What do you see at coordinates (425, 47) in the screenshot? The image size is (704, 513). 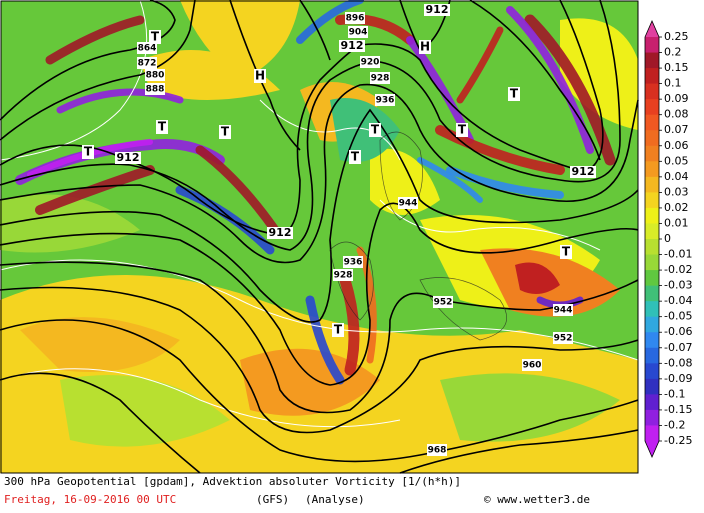 I see `pressure-center: H` at bounding box center [425, 47].